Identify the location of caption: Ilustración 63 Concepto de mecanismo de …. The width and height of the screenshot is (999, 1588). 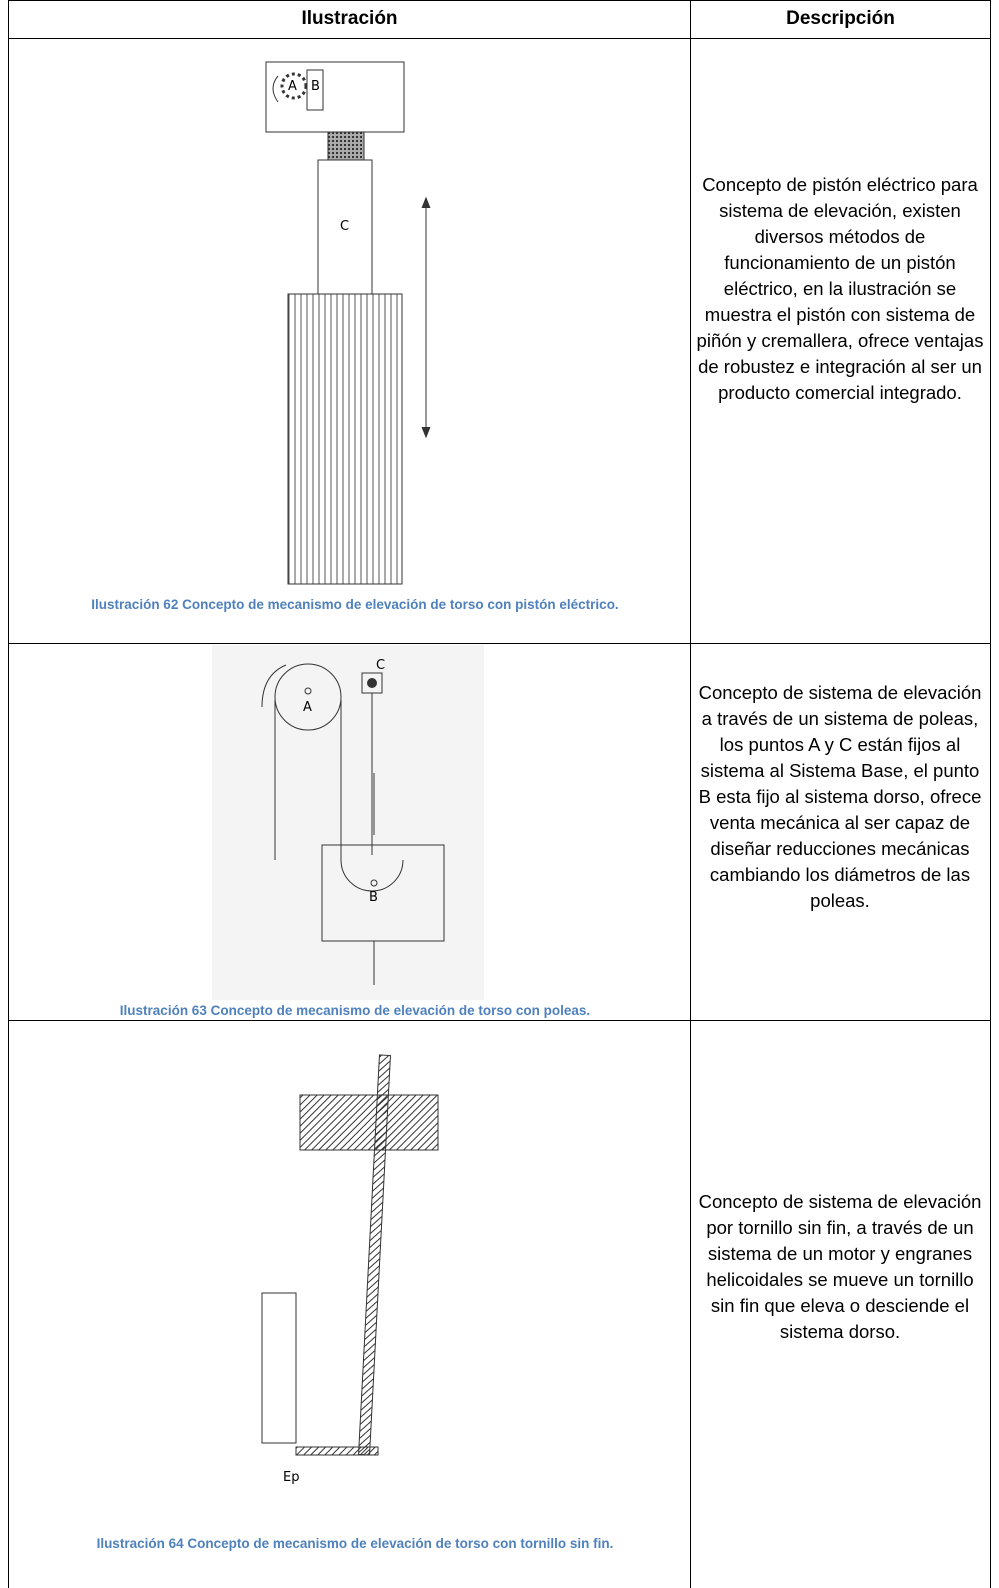
(355, 1010).